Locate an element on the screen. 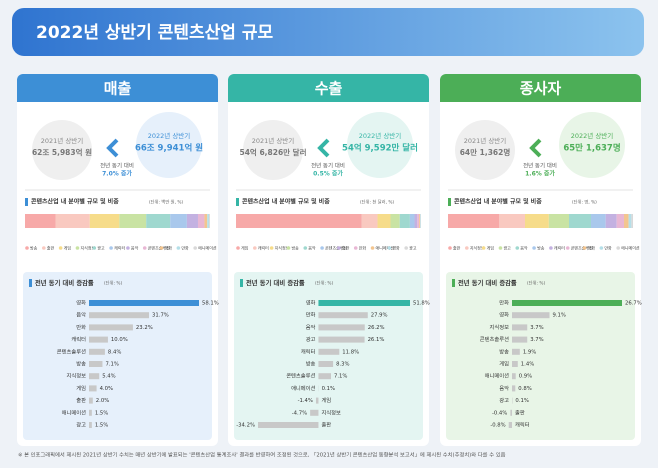 The width and height of the screenshot is (658, 468). value-label: 8.4% is located at coordinates (114, 352).